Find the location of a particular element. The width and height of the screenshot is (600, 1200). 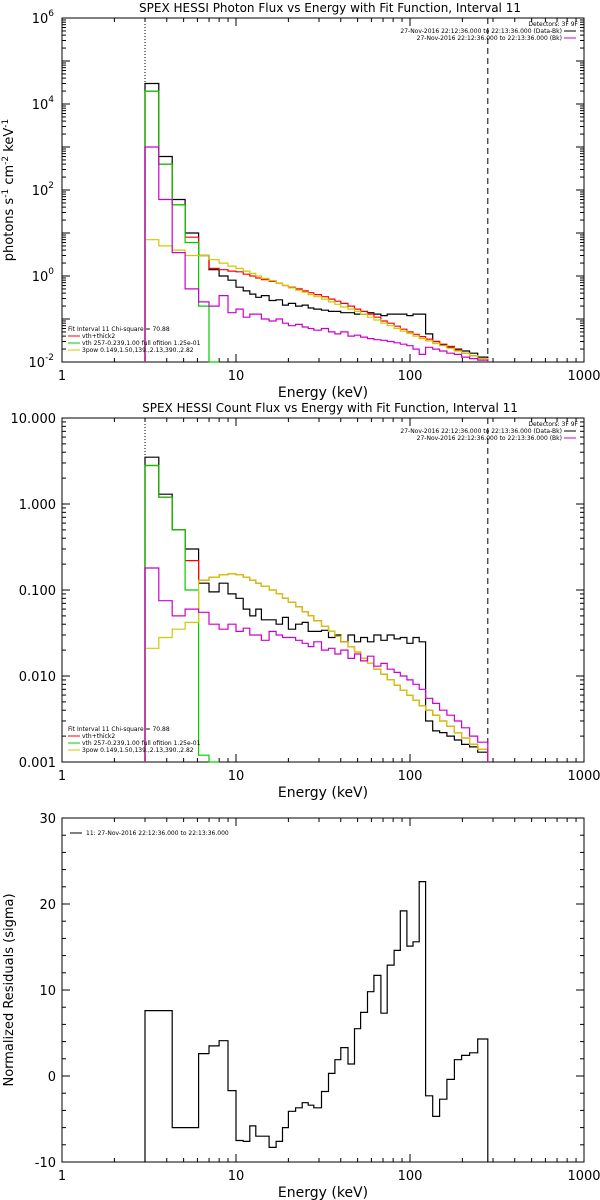

y-tick-label: 10⁴ is located at coordinates (43, 104).